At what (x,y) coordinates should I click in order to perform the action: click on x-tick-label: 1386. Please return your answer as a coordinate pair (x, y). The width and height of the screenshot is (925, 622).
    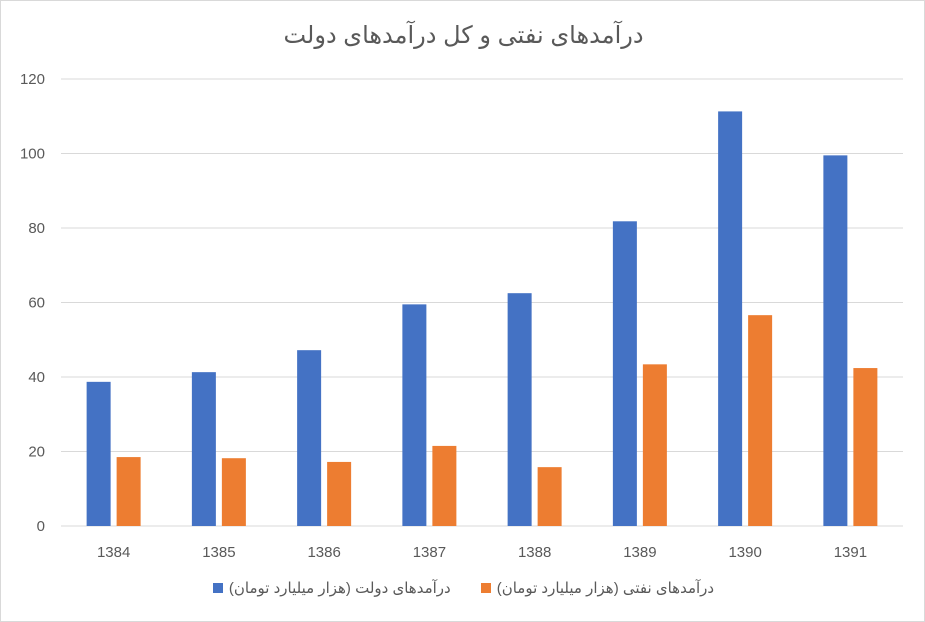
    Looking at the image, I should click on (323, 552).